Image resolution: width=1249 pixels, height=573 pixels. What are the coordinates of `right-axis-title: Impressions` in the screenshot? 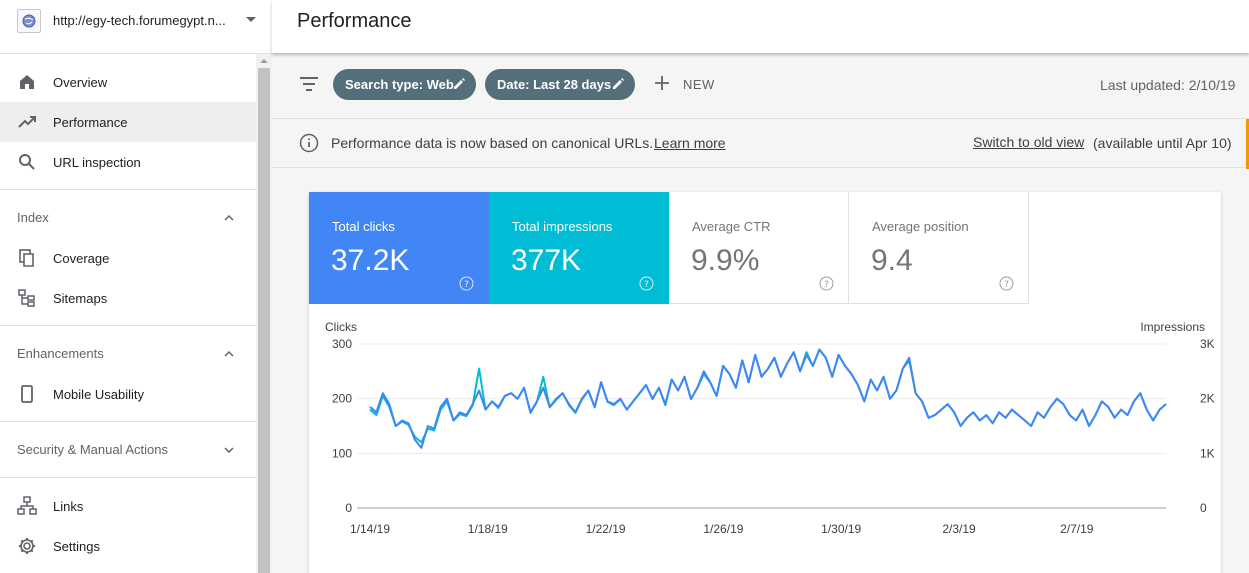 It's located at (1172, 327).